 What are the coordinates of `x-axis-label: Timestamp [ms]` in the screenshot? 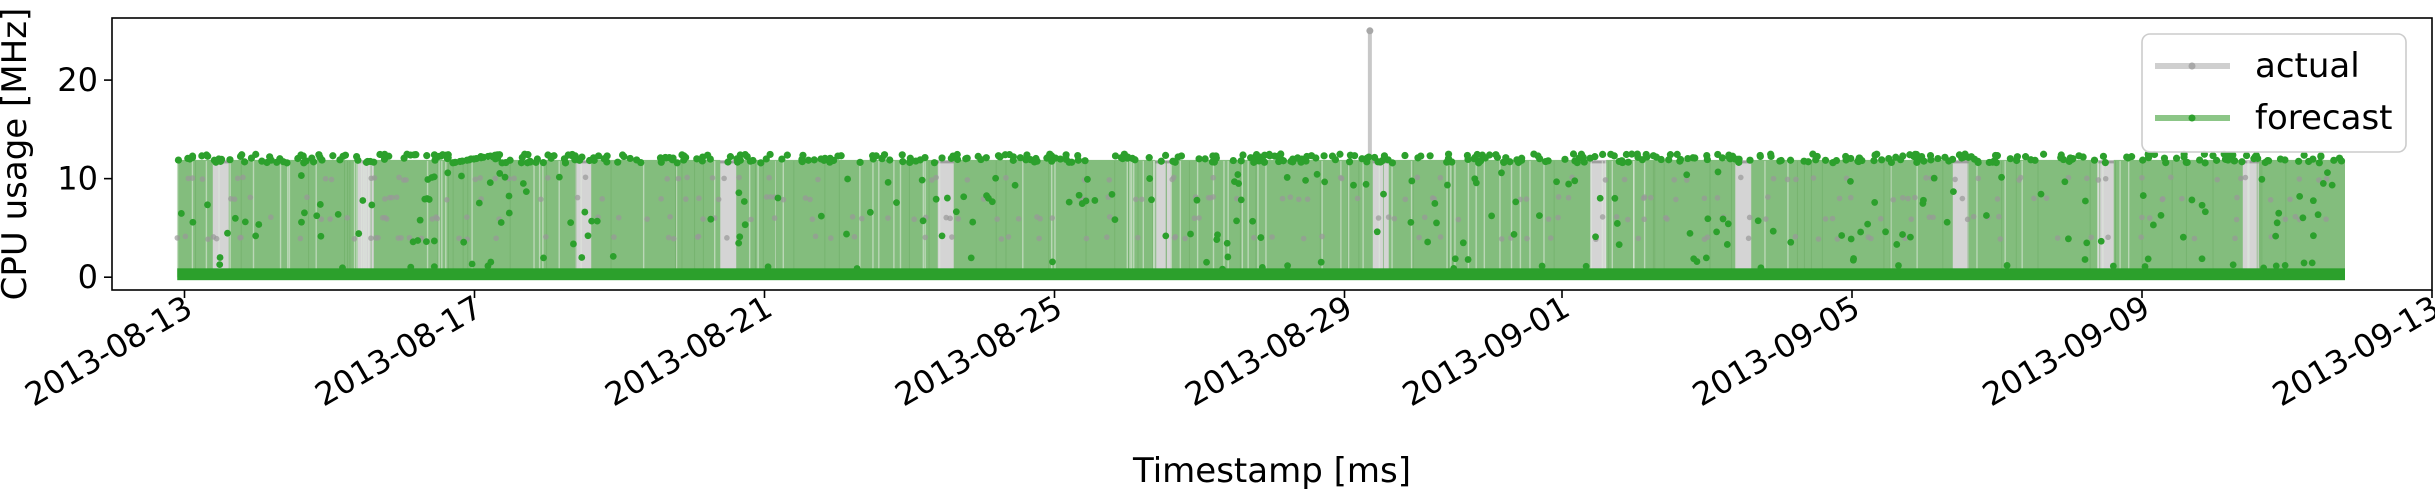 It's located at (1271, 470).